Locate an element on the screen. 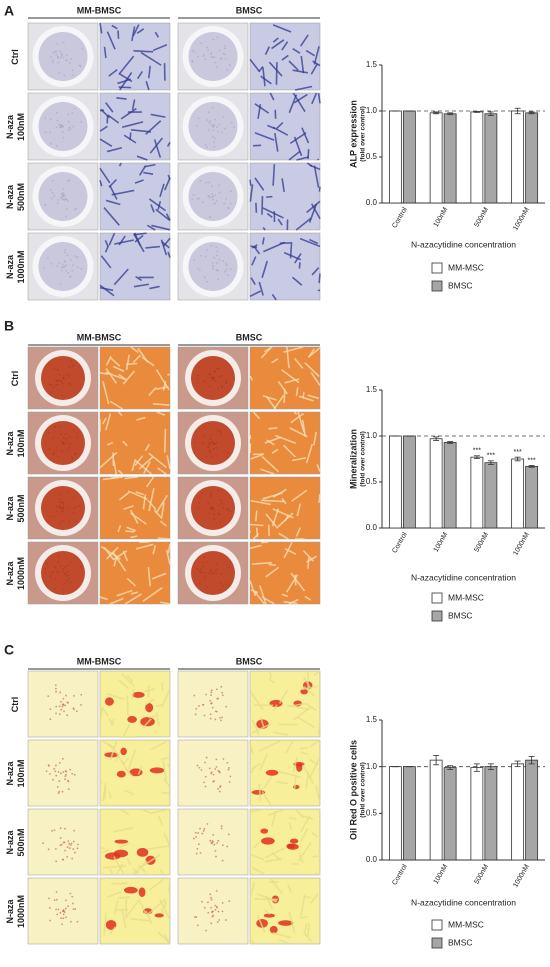 Image resolution: width=550 pixels, height=967 pixels. panel-letter: B is located at coordinates (9, 326).